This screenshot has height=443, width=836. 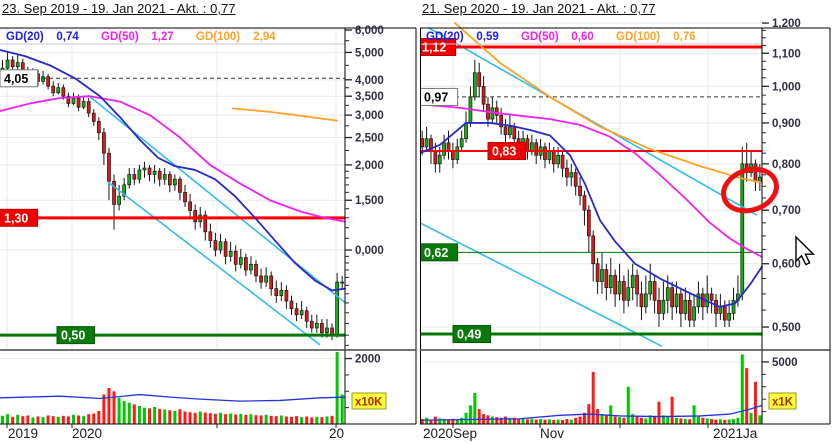 I want to click on svg-text: 2020, so click(x=87, y=433).